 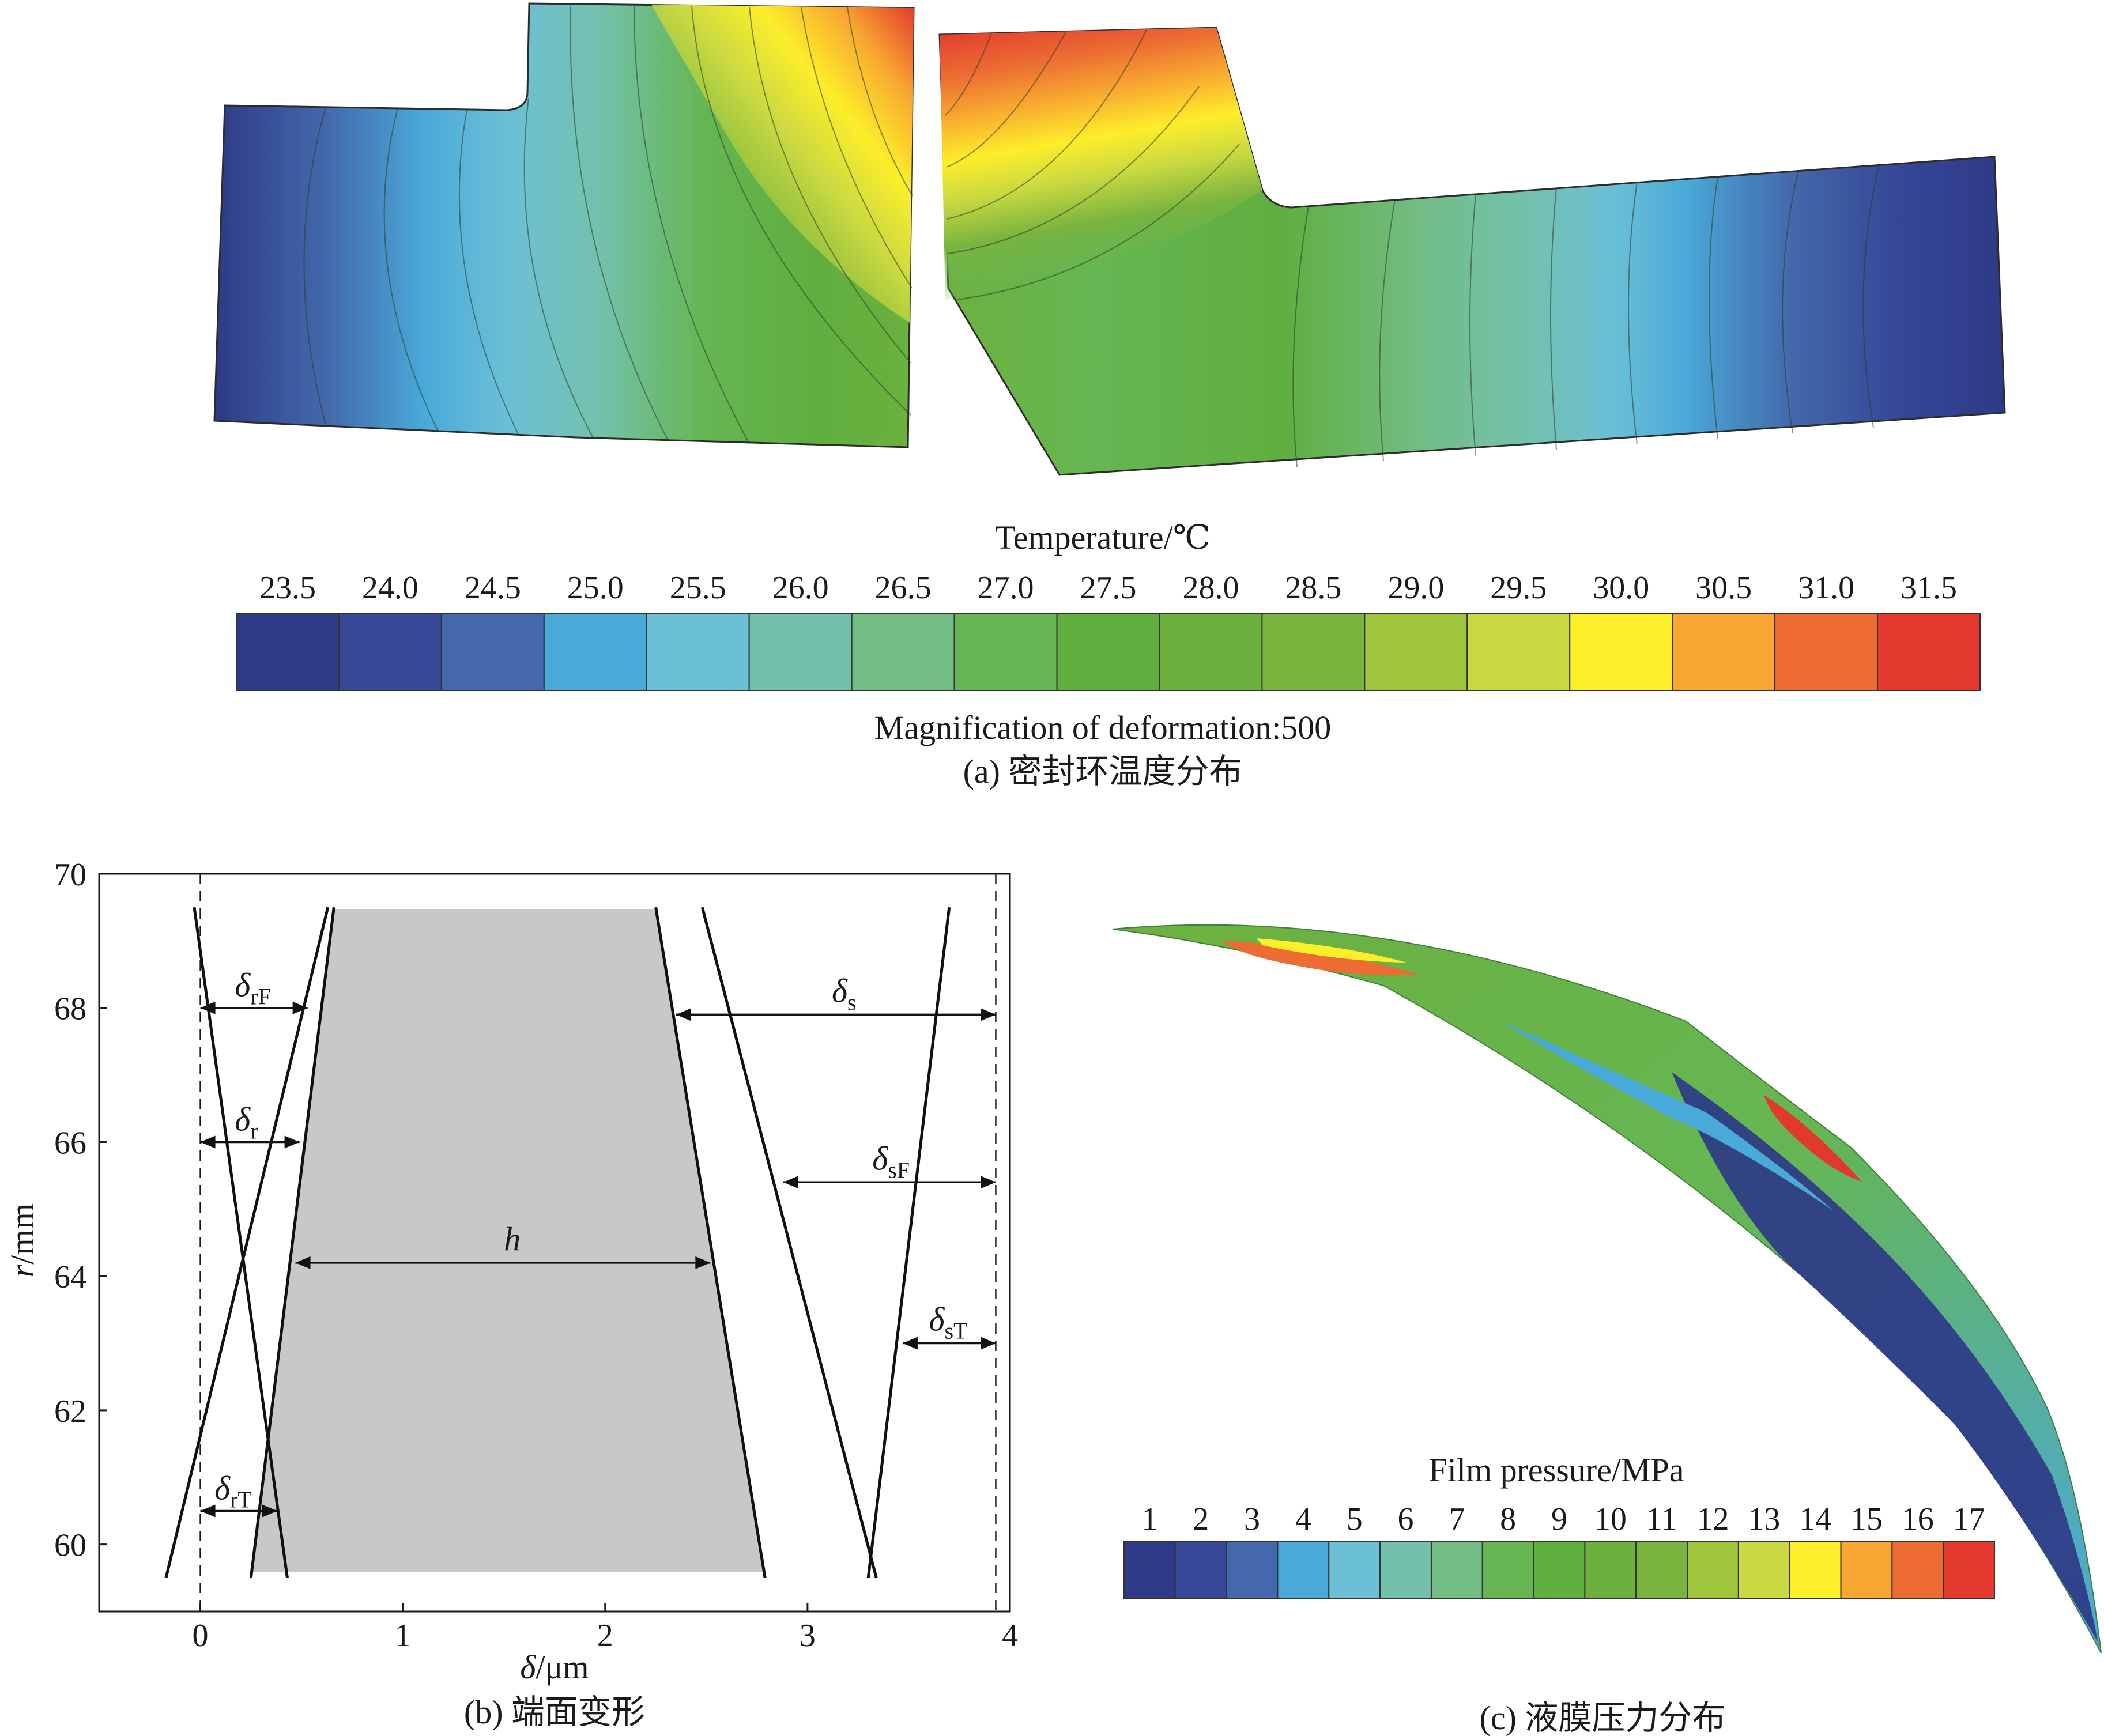 What do you see at coordinates (1201, 1519) in the screenshot?
I see `colorbar-c-tick-label: 2` at bounding box center [1201, 1519].